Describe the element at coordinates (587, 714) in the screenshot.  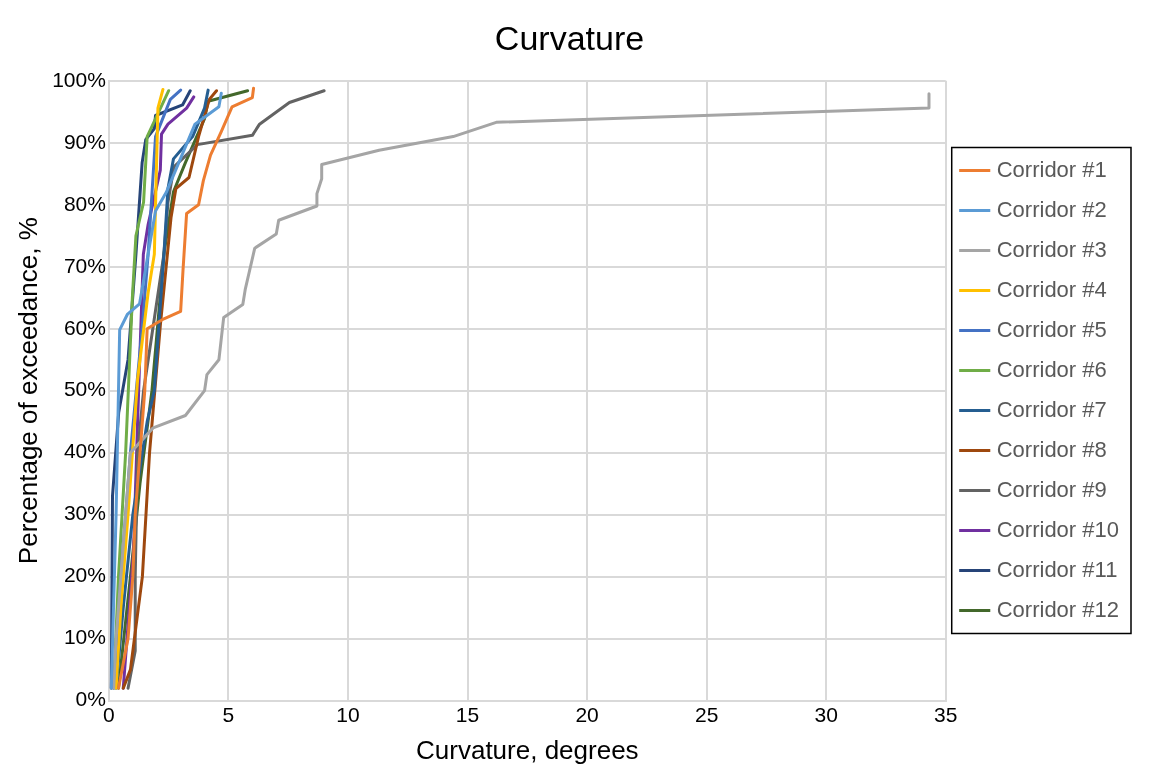
I see `x-tick-label: 20` at that location.